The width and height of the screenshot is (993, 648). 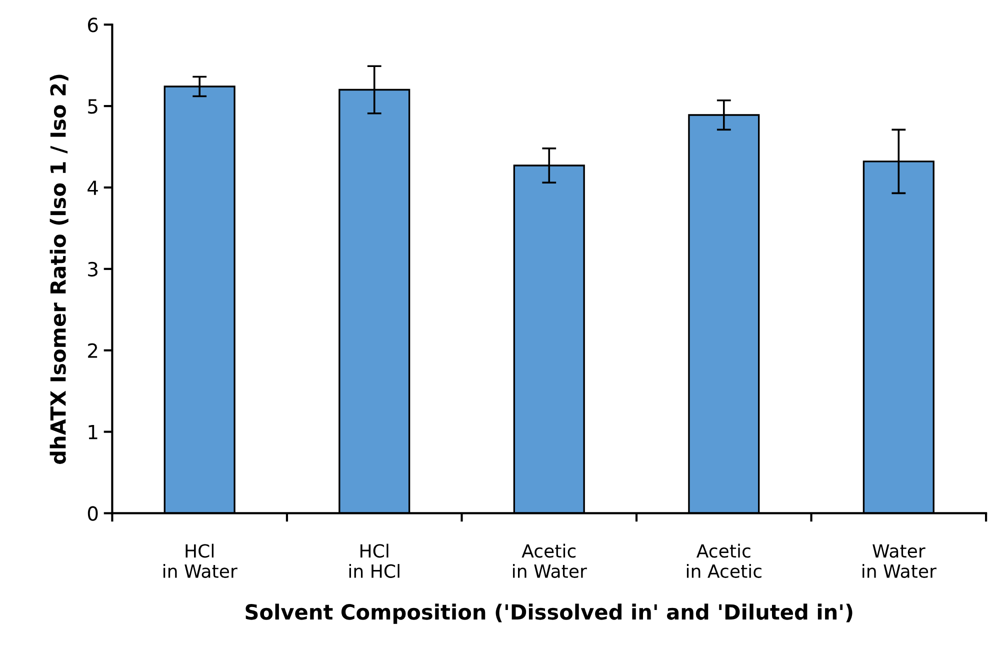 I want to click on y-tick-label: 0, so click(x=93, y=513).